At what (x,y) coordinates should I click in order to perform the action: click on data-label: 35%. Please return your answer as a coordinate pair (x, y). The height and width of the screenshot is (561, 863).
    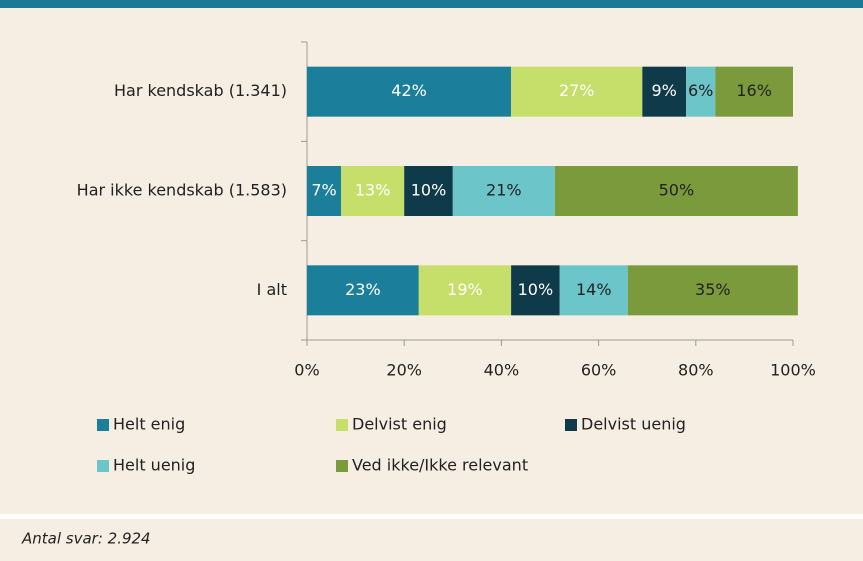
    Looking at the image, I should click on (713, 289).